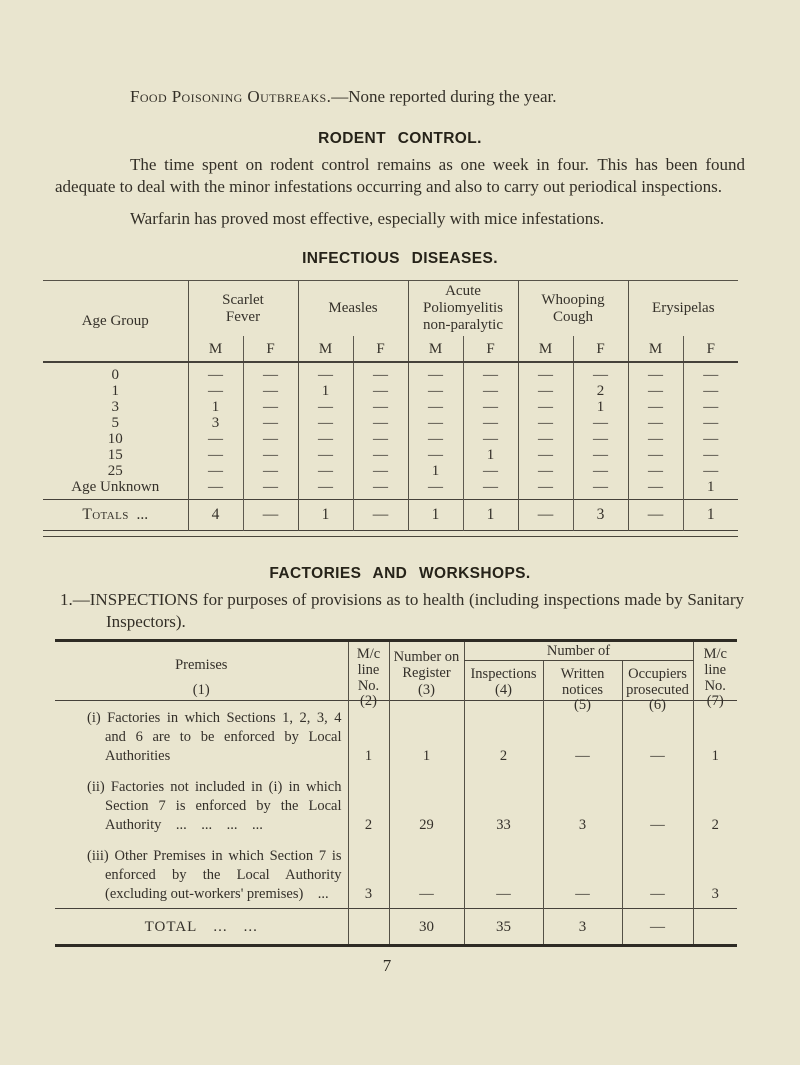  Describe the element at coordinates (426, 926) in the screenshot. I see `total-value-cell: 30` at that location.